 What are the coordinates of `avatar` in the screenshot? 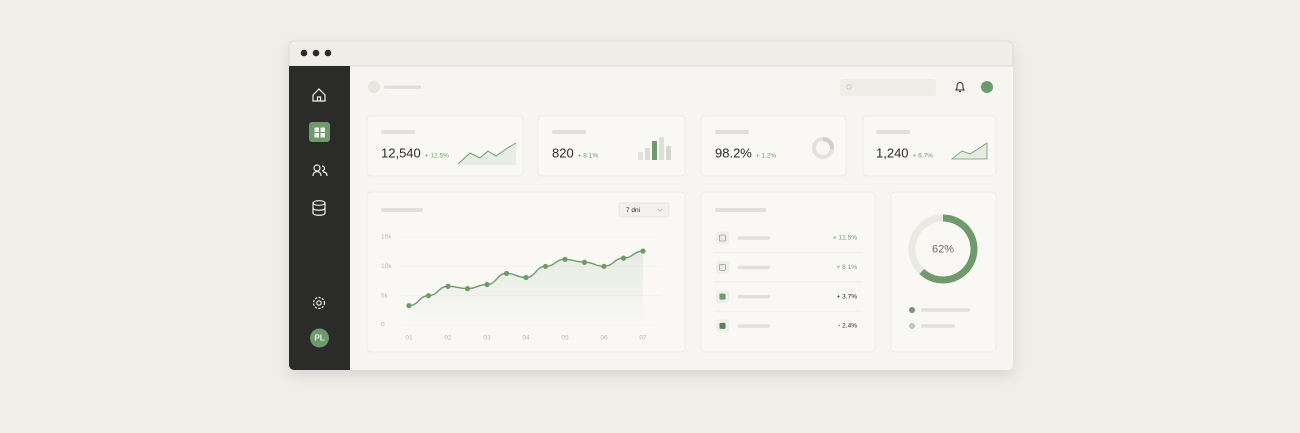 It's located at (319, 338).